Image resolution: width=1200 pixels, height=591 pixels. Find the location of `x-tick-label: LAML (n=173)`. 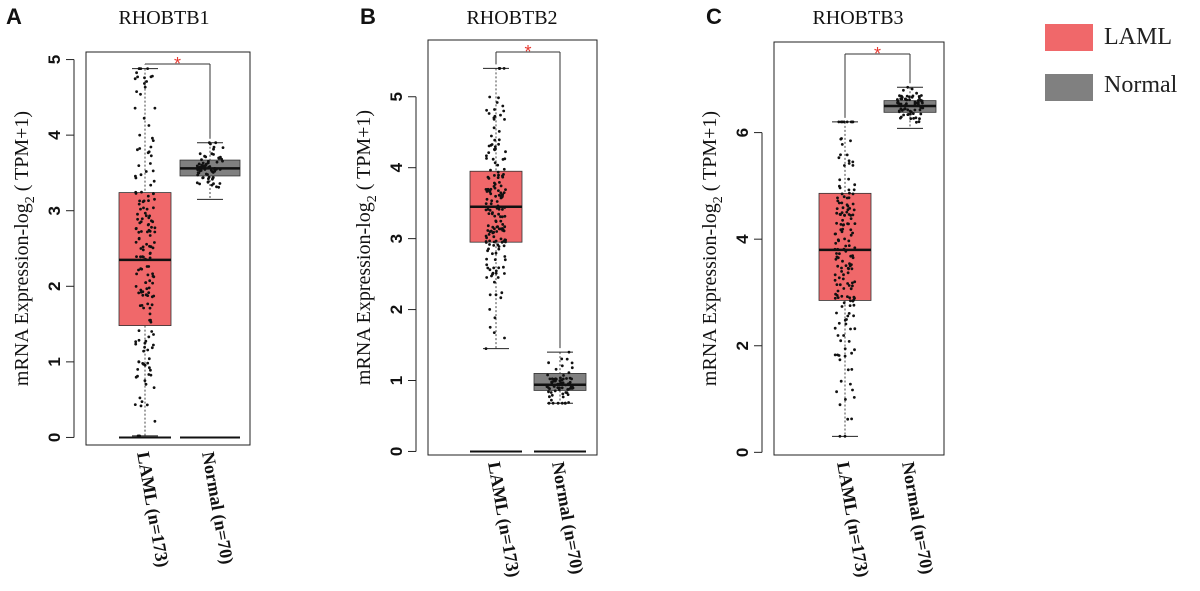

x-tick-label: LAML (n=173) is located at coordinates (503, 519).